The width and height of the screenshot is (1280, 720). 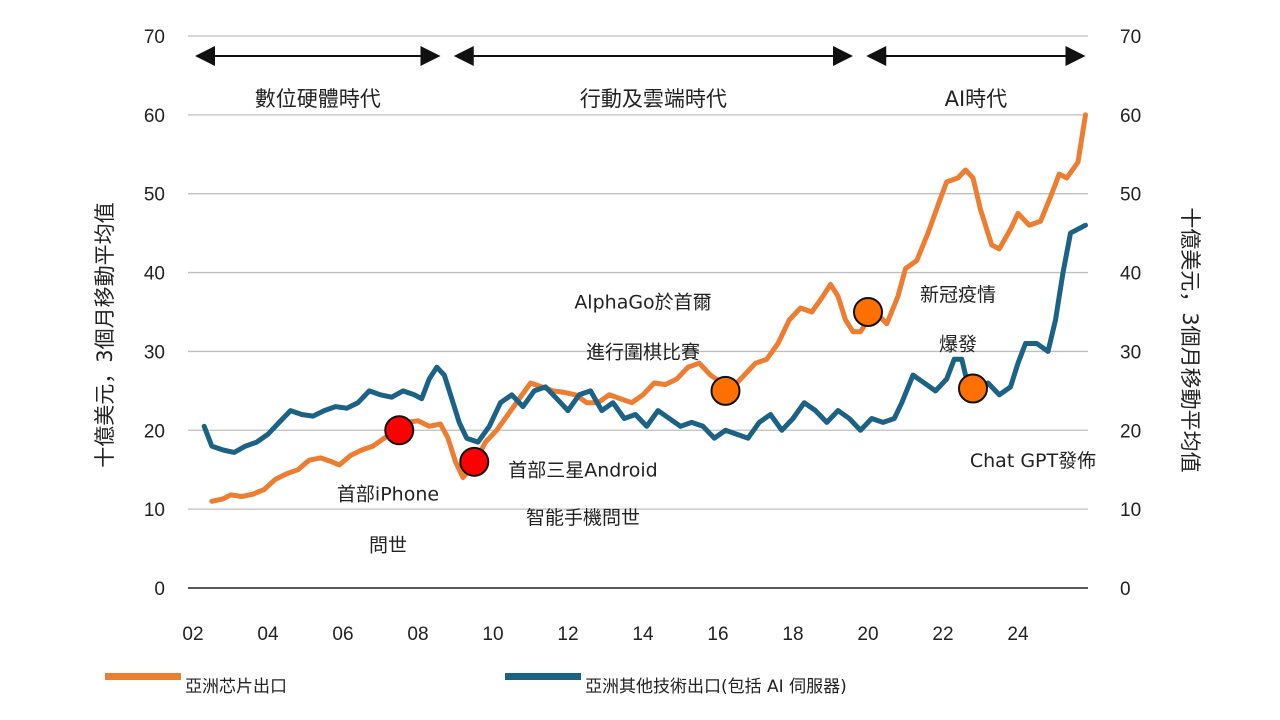 What do you see at coordinates (605, 634) in the screenshot?
I see `x-axis-ticks: 02 04 06 08 10 12 14 16 18 20 22 24` at bounding box center [605, 634].